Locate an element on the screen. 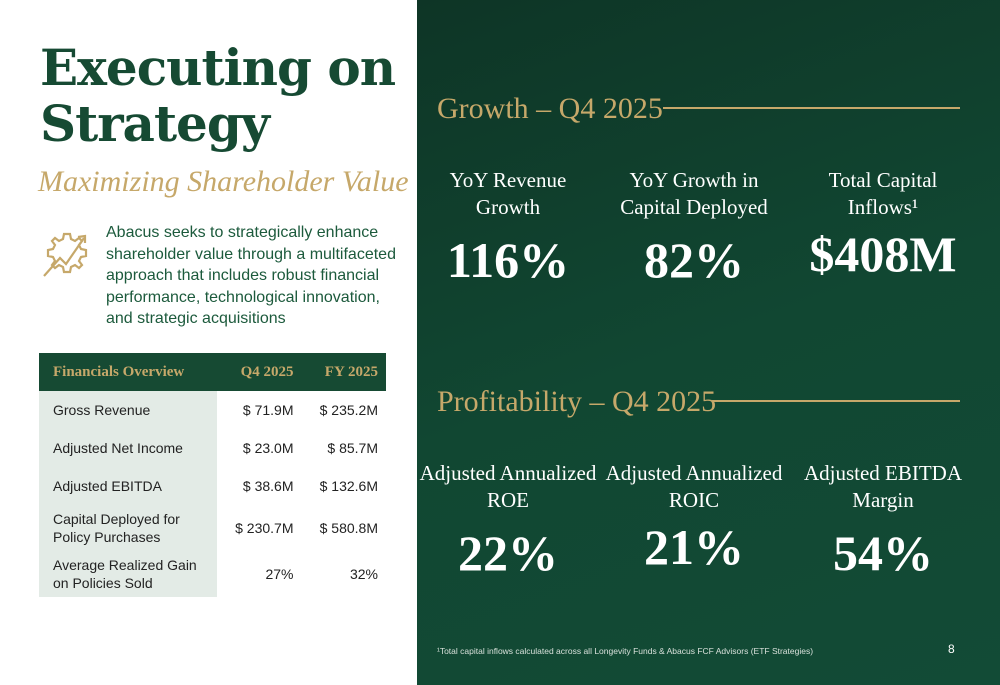 The image size is (1000, 685). table-row: Adjusted Net Income $ 23.0M $ 85.7M is located at coordinates (212, 448).